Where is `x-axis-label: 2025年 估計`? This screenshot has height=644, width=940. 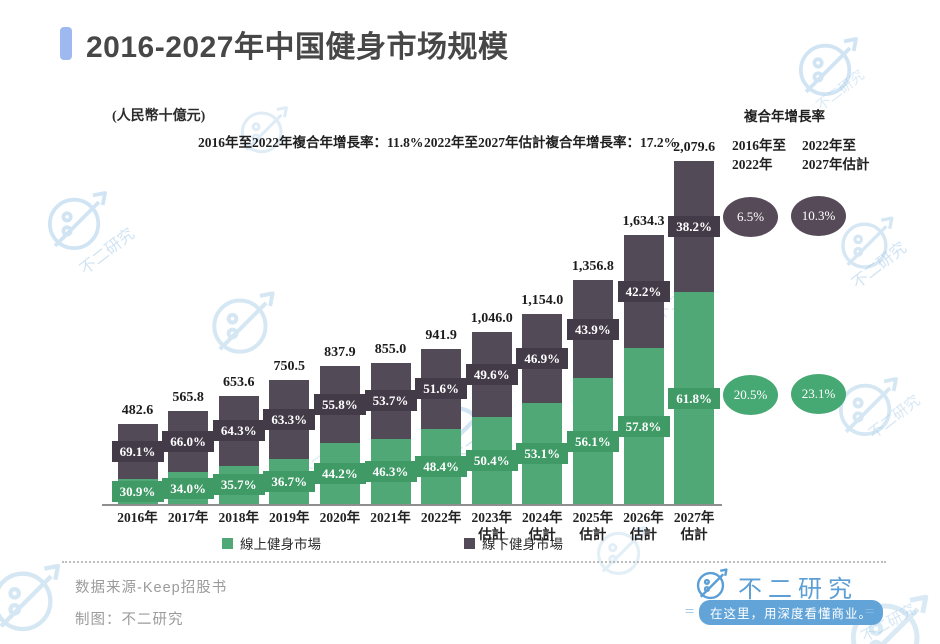 x-axis-label: 2025年 估計 is located at coordinates (593, 526).